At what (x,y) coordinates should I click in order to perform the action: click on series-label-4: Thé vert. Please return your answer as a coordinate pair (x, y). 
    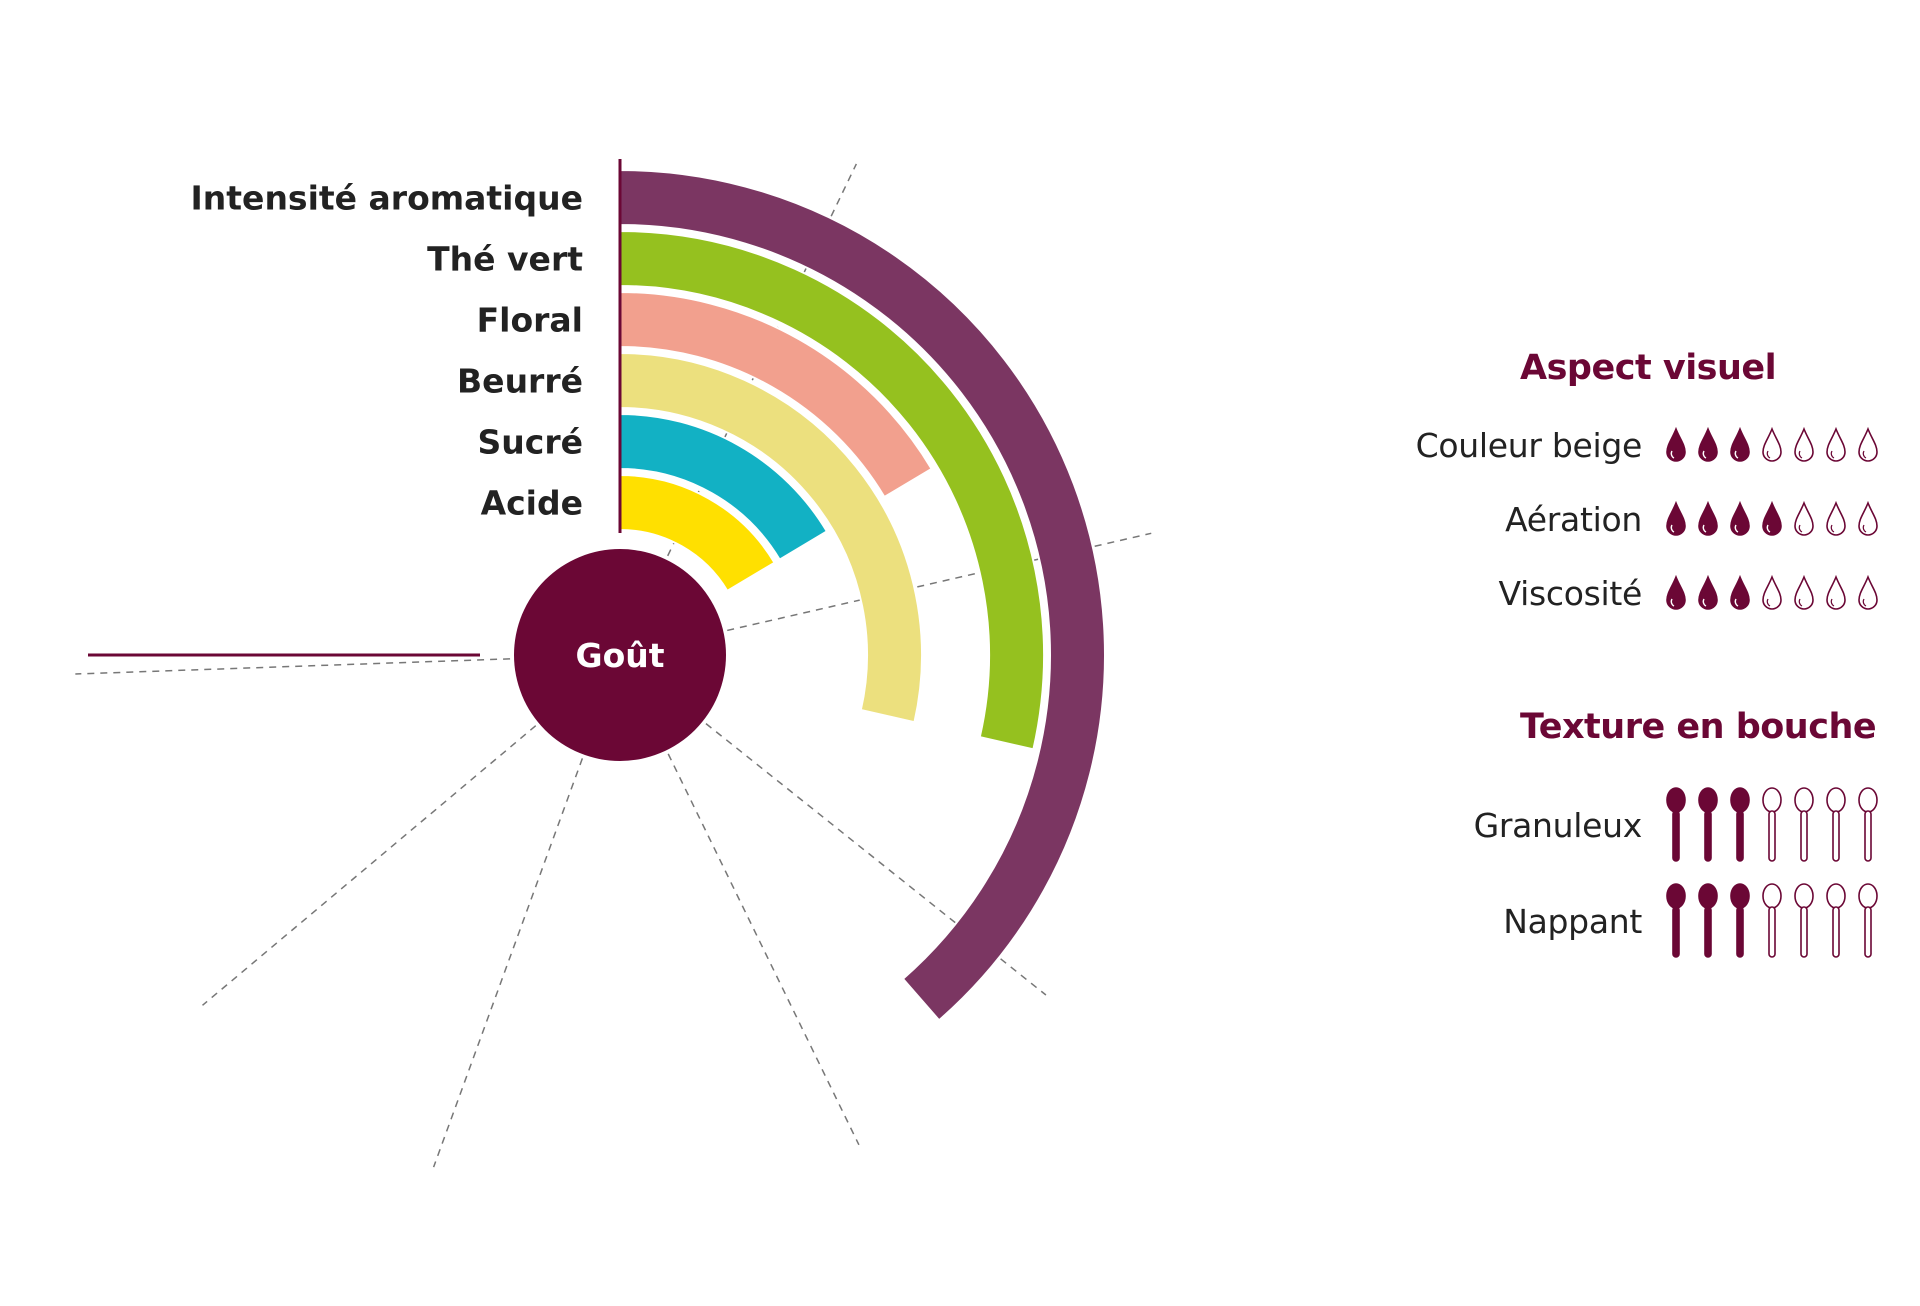
    Looking at the image, I should click on (505, 259).